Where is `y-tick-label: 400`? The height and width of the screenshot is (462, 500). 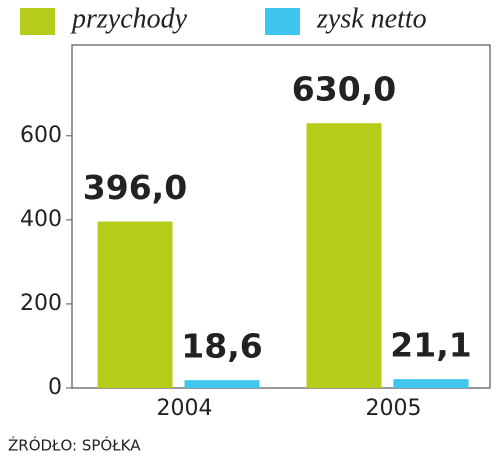 y-tick-label: 400 is located at coordinates (41, 219).